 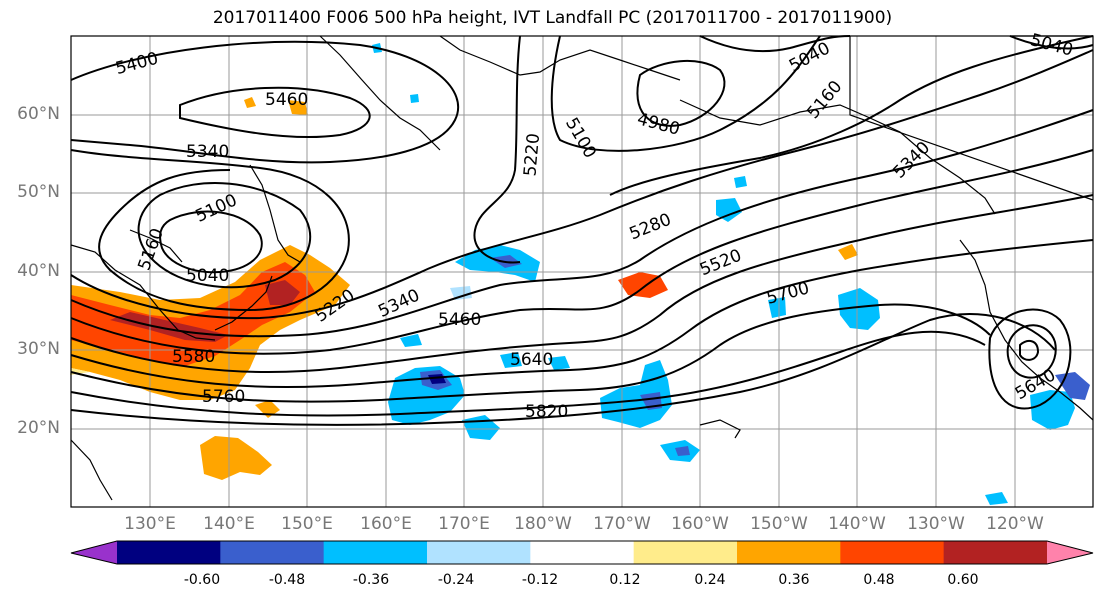 I want to click on colorbar, so click(x=582, y=552).